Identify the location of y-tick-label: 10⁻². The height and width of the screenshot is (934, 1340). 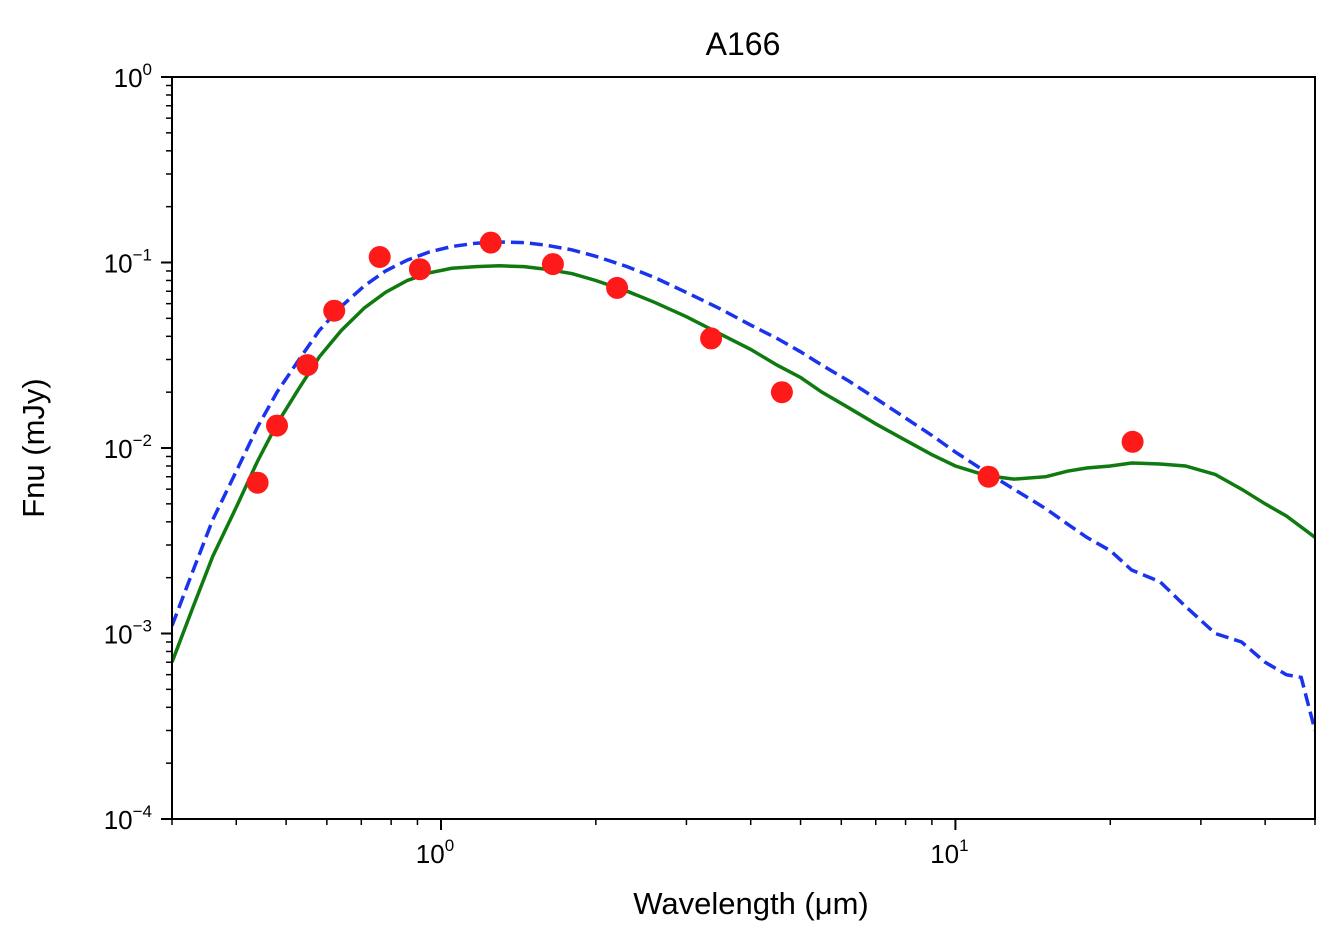
(128, 447).